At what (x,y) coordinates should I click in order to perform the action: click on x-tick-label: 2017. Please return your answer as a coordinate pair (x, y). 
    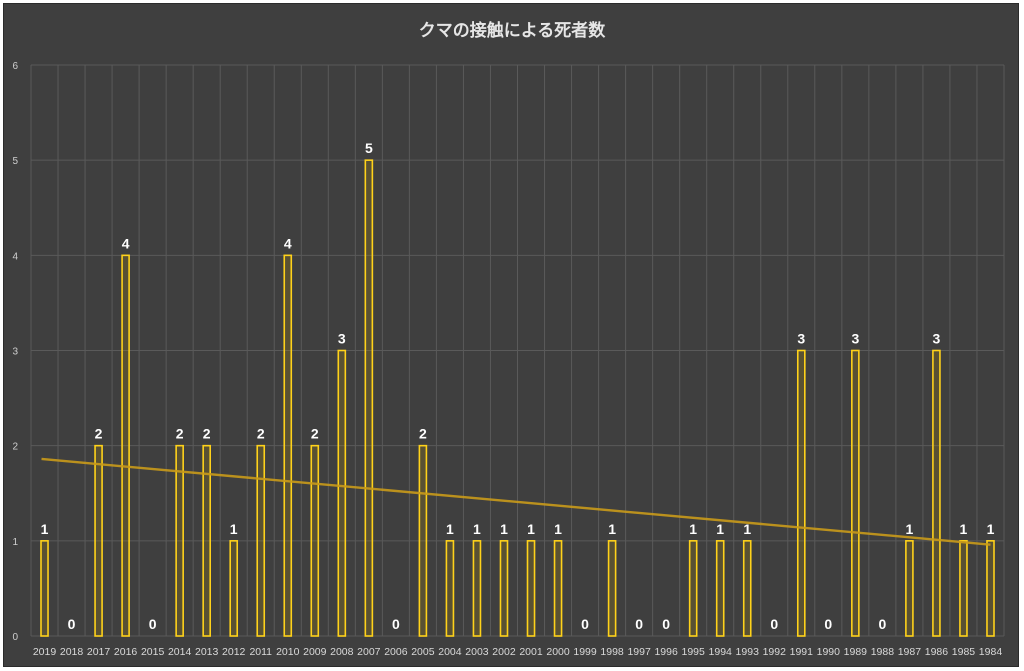
    Looking at the image, I should click on (99, 652).